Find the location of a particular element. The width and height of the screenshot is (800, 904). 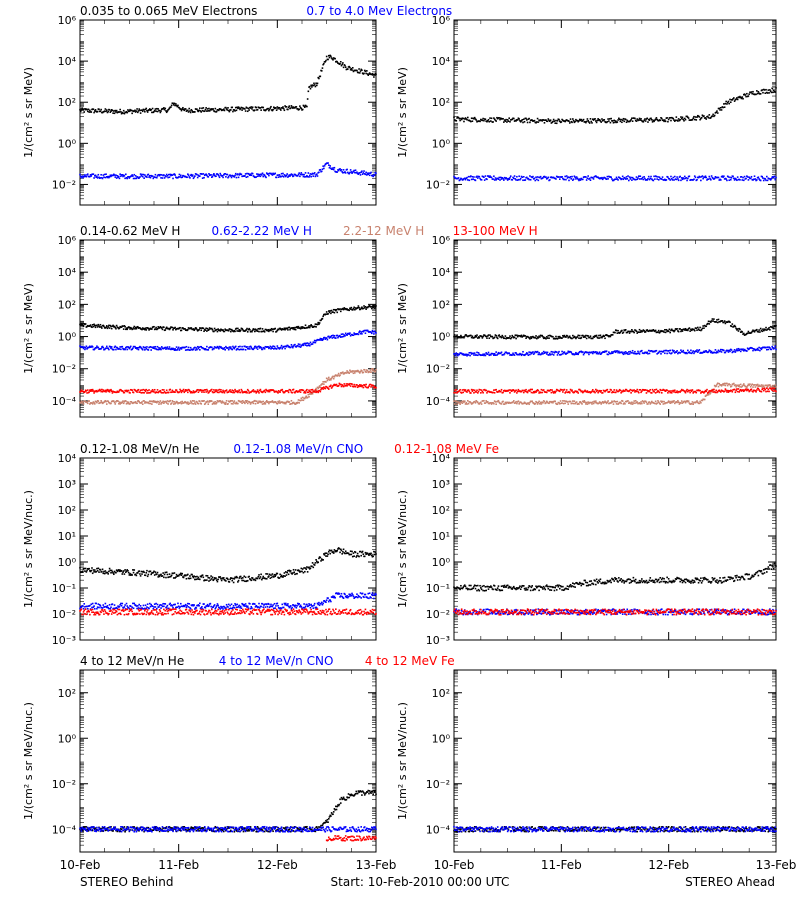

y-tick-label: 10⁴ is located at coordinates (67, 272).